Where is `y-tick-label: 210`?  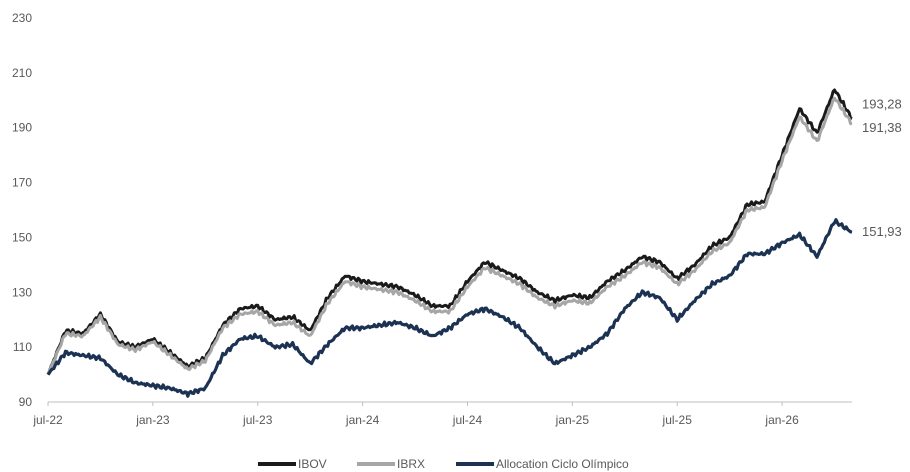
y-tick-label: 210 is located at coordinates (22, 73).